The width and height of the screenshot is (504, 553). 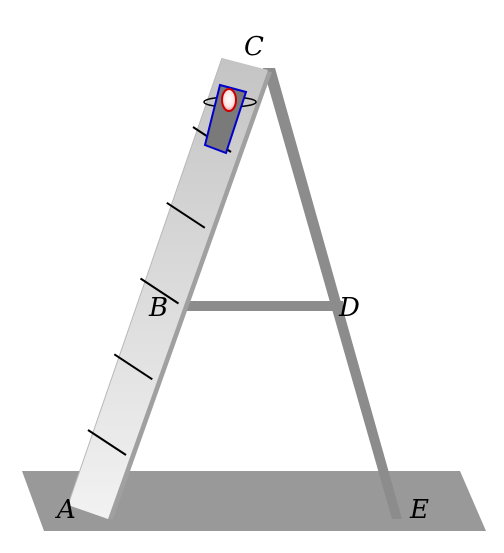 I want to click on label-point-E: E, so click(x=419, y=510).